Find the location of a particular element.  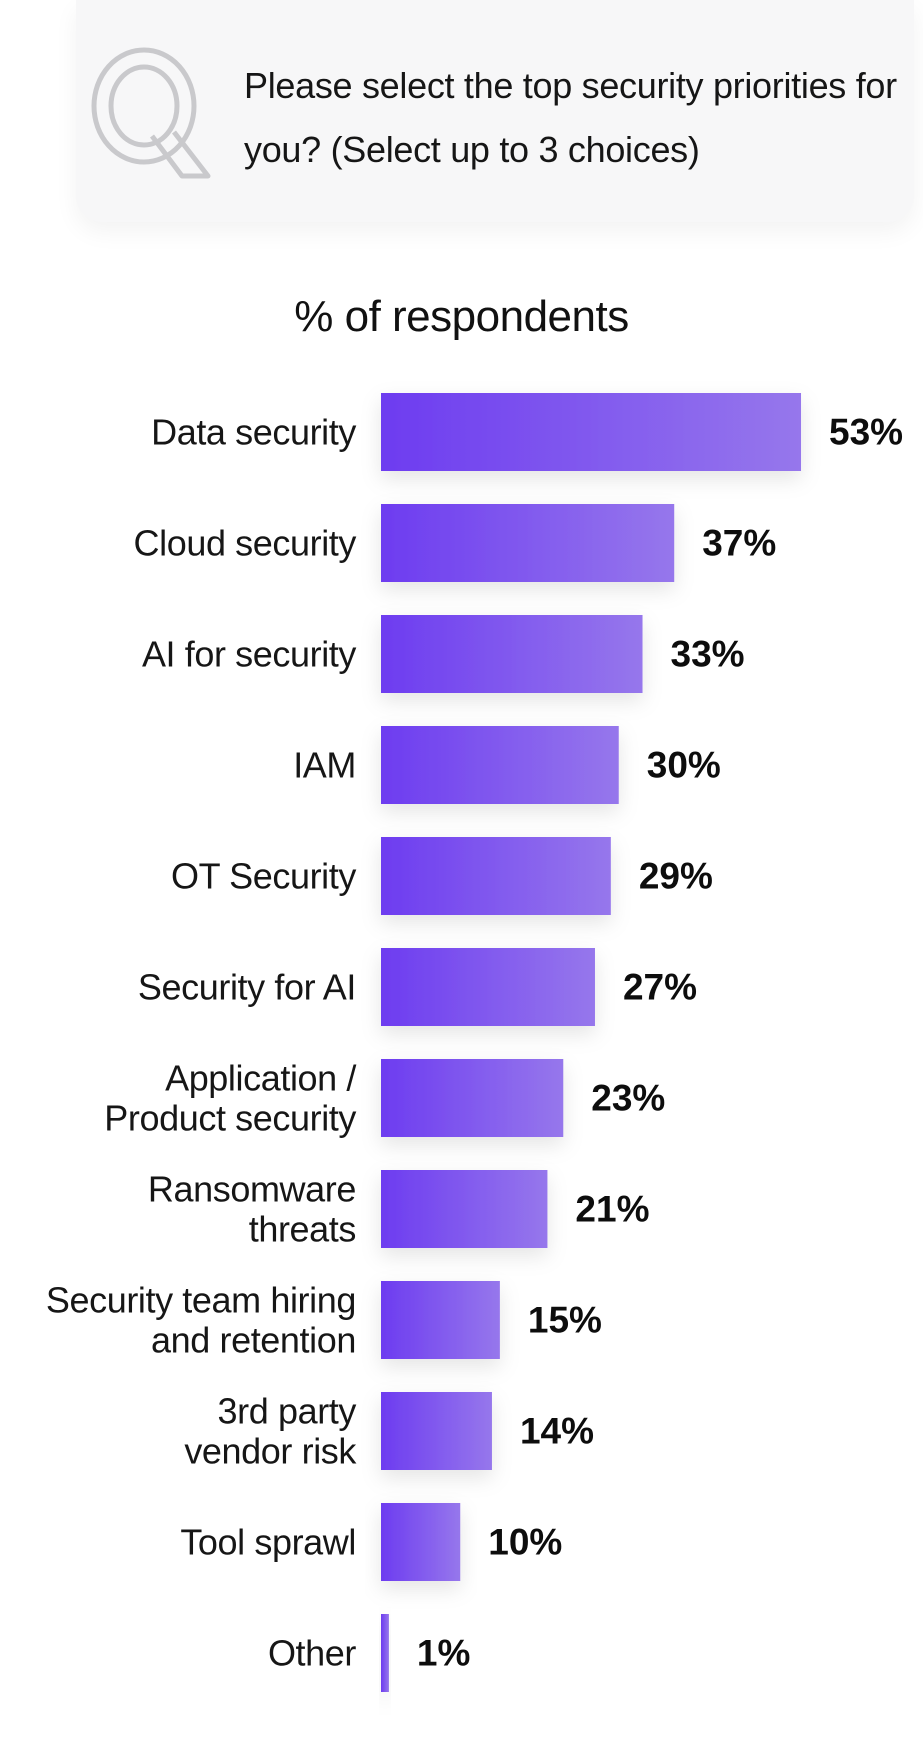

value-label: 29% is located at coordinates (676, 876).